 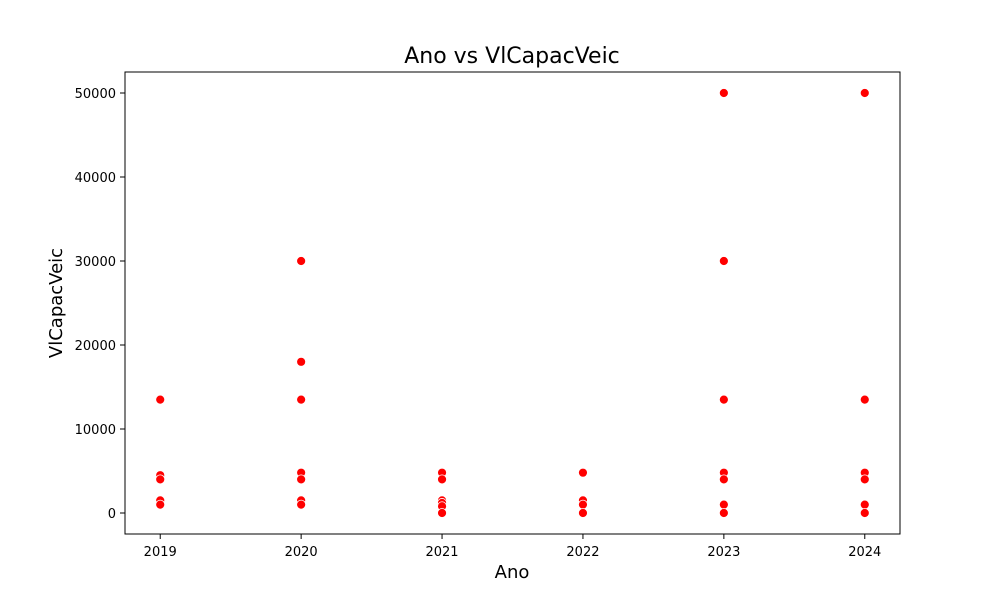 What do you see at coordinates (301, 552) in the screenshot?
I see `x-tick-label: 2020` at bounding box center [301, 552].